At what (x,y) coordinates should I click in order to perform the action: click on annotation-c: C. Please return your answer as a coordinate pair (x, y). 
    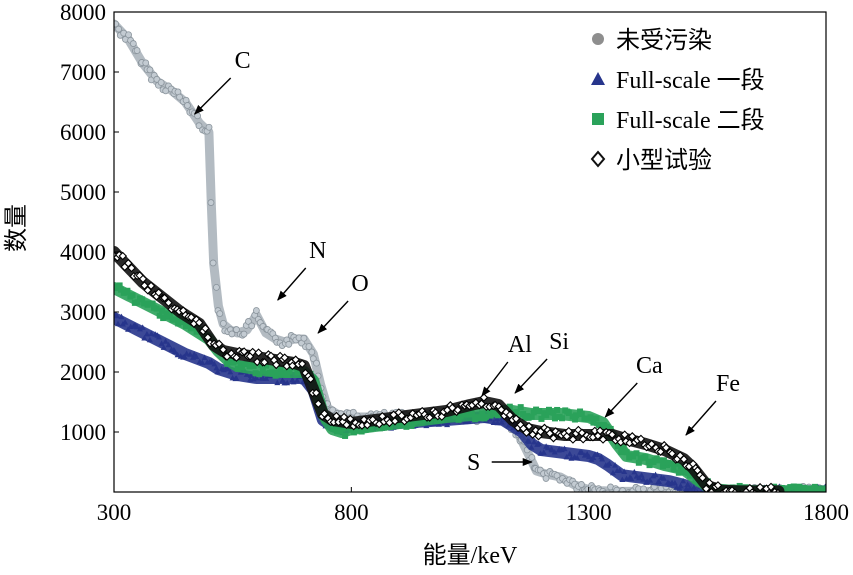
    Looking at the image, I should click on (222, 81).